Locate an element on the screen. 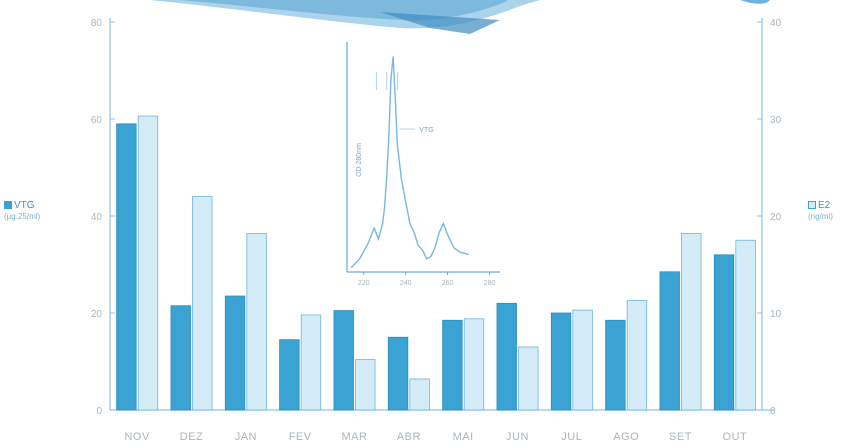 Image resolution: width=848 pixels, height=448 pixels. right-axis-label: E2 (ng/ml) is located at coordinates (820, 211).